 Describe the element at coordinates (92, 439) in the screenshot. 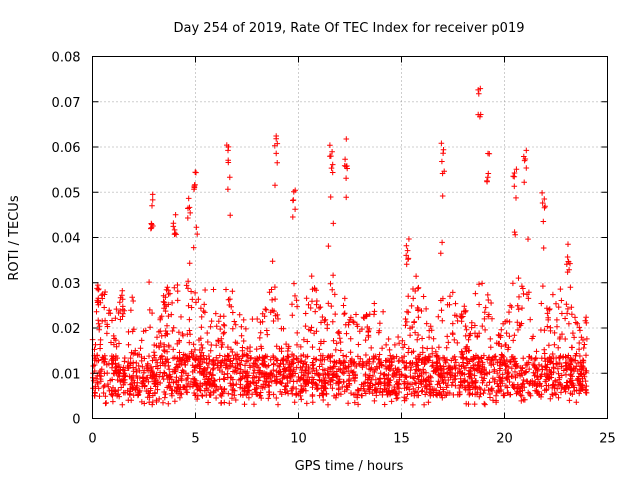

I see `x-tick-label: 0` at that location.